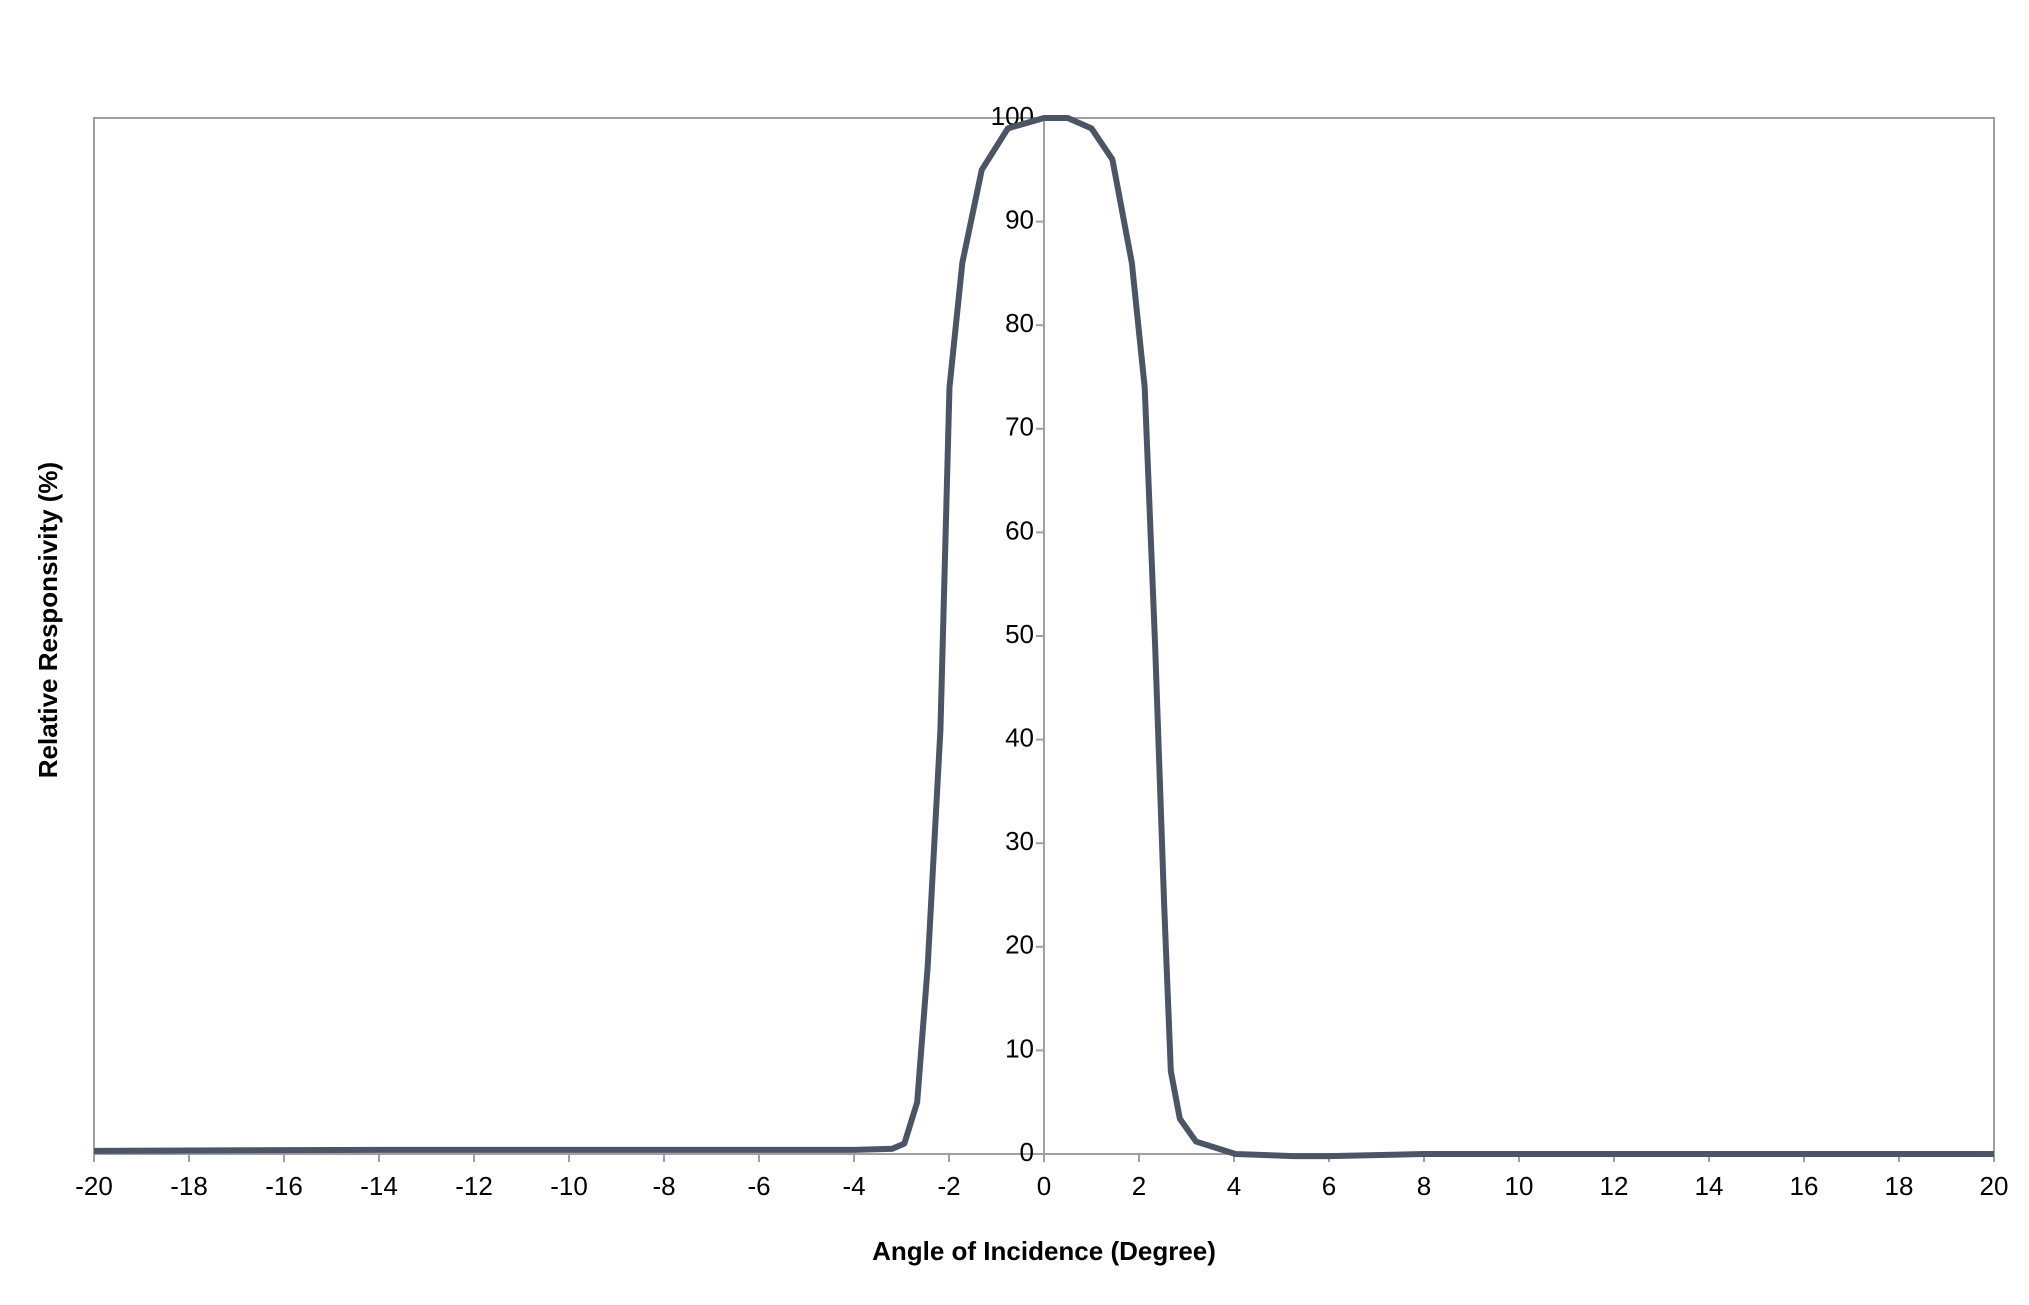  I want to click on y-tick-label: 50, so click(1019, 634).